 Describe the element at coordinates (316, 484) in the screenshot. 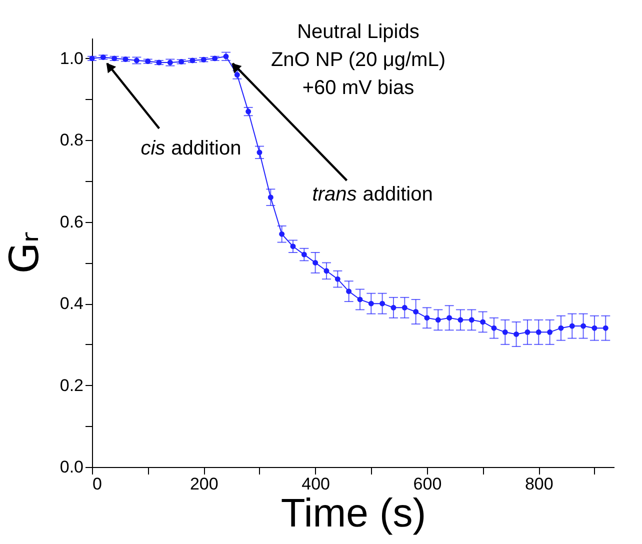

I see `x-tick-label: 400` at that location.